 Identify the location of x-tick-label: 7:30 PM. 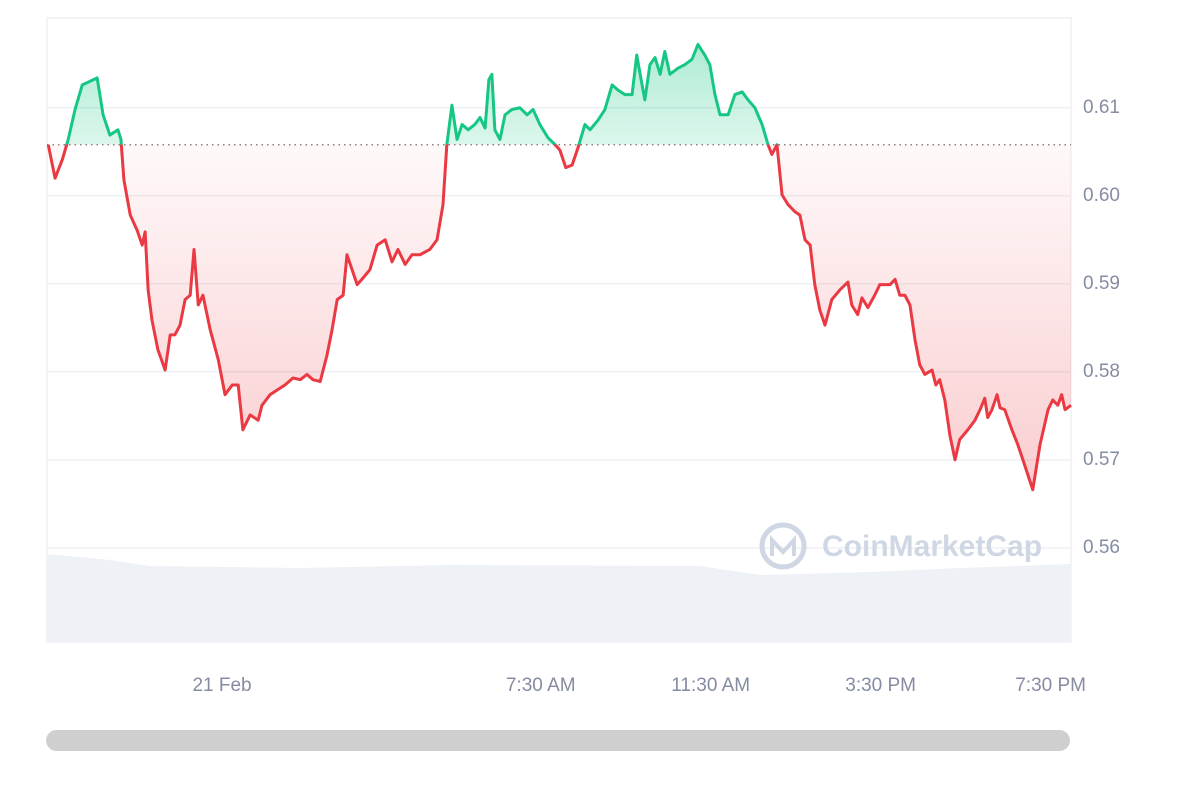
(1050, 685).